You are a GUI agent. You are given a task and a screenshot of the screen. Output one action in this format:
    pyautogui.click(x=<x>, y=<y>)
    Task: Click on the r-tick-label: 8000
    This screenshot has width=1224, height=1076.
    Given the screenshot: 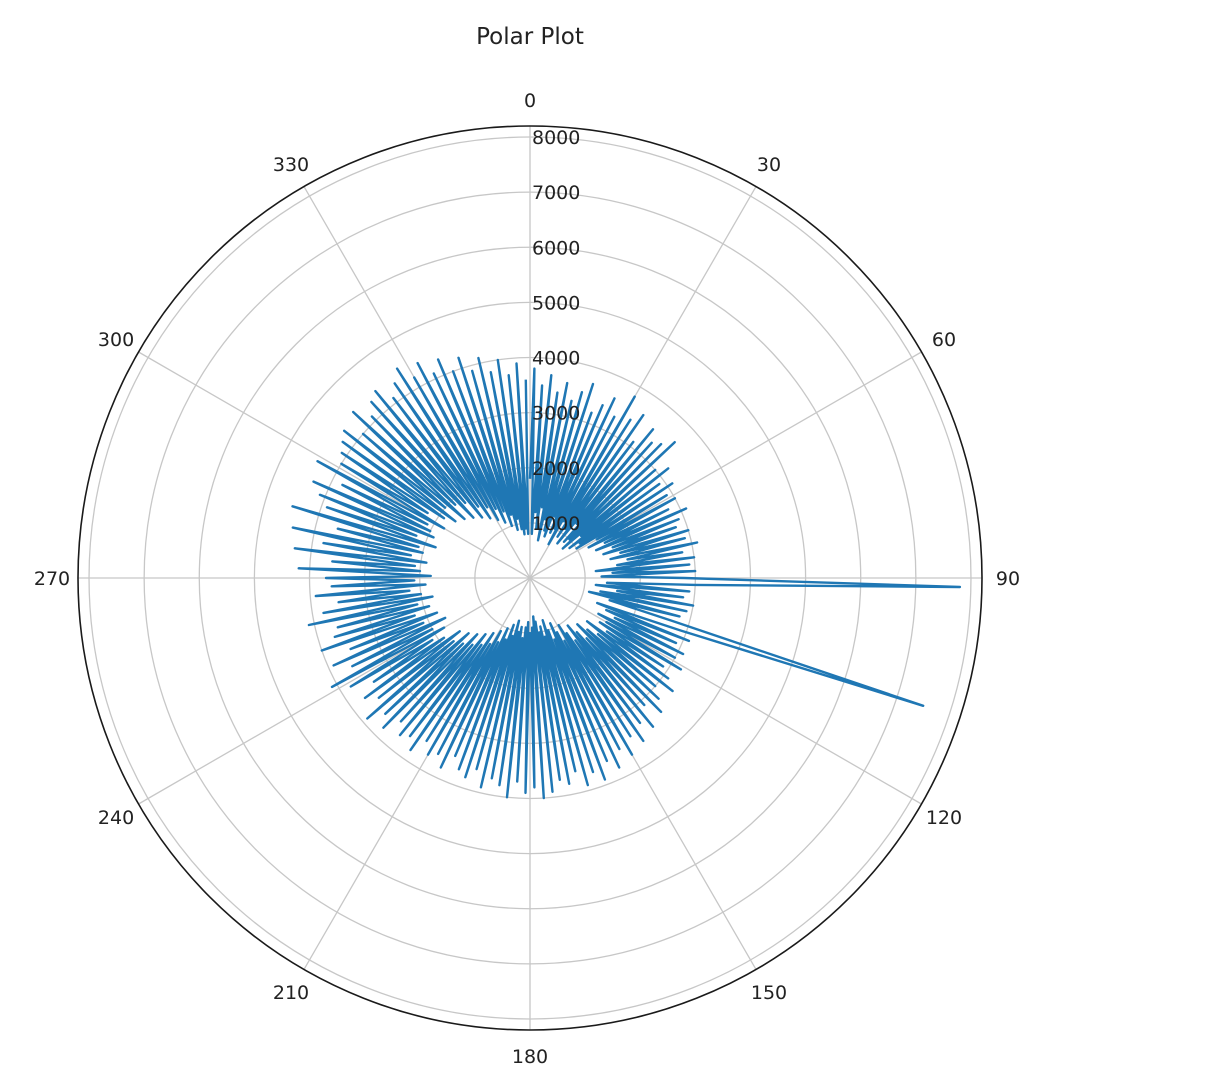 What is the action you would take?
    pyautogui.click(x=556, y=138)
    